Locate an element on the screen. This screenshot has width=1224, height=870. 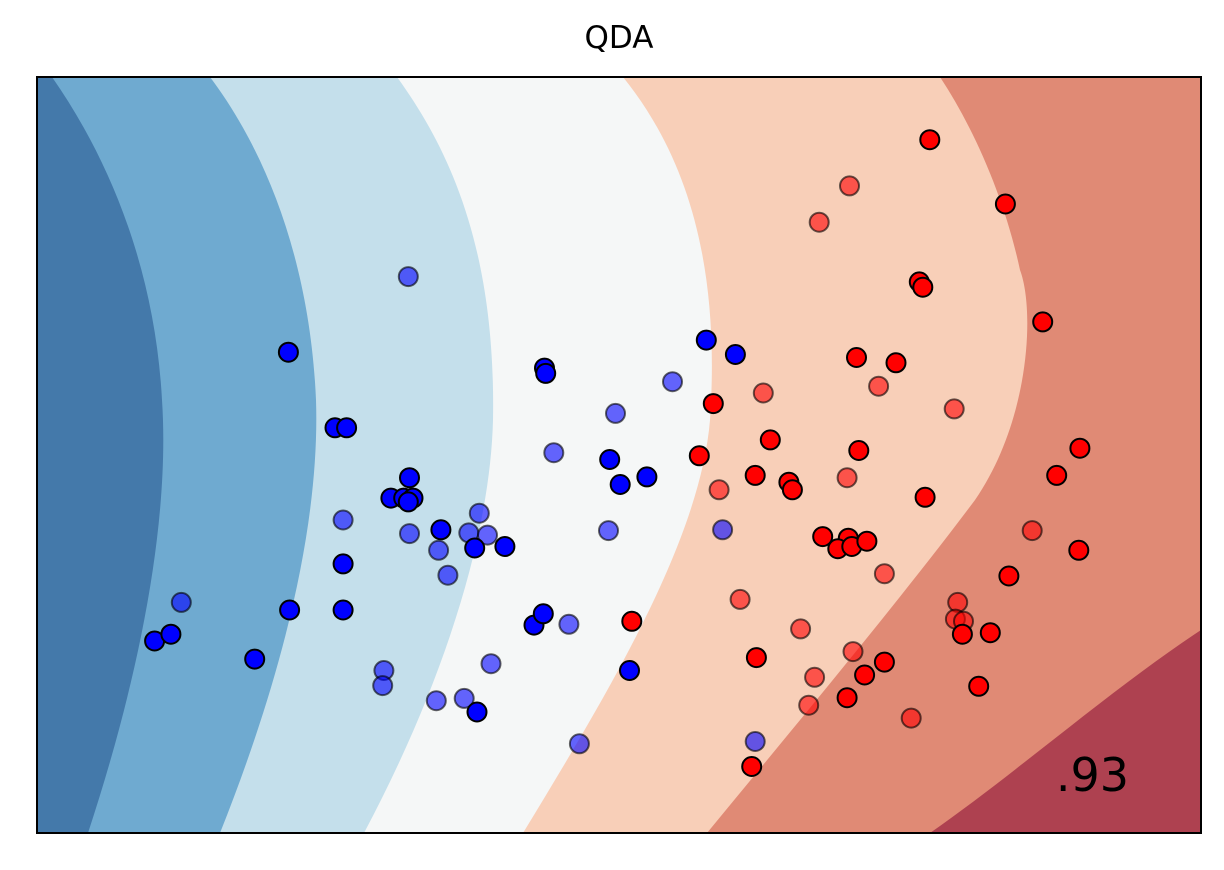
chart-title: QDA is located at coordinates (619, 38).